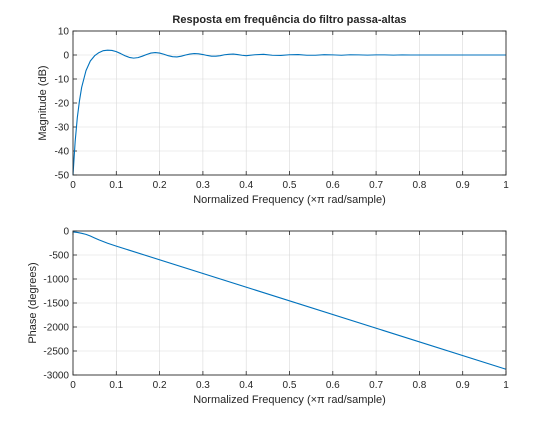  Describe the element at coordinates (56, 376) in the screenshot. I see `phase-y-tick-label: -3000` at that location.